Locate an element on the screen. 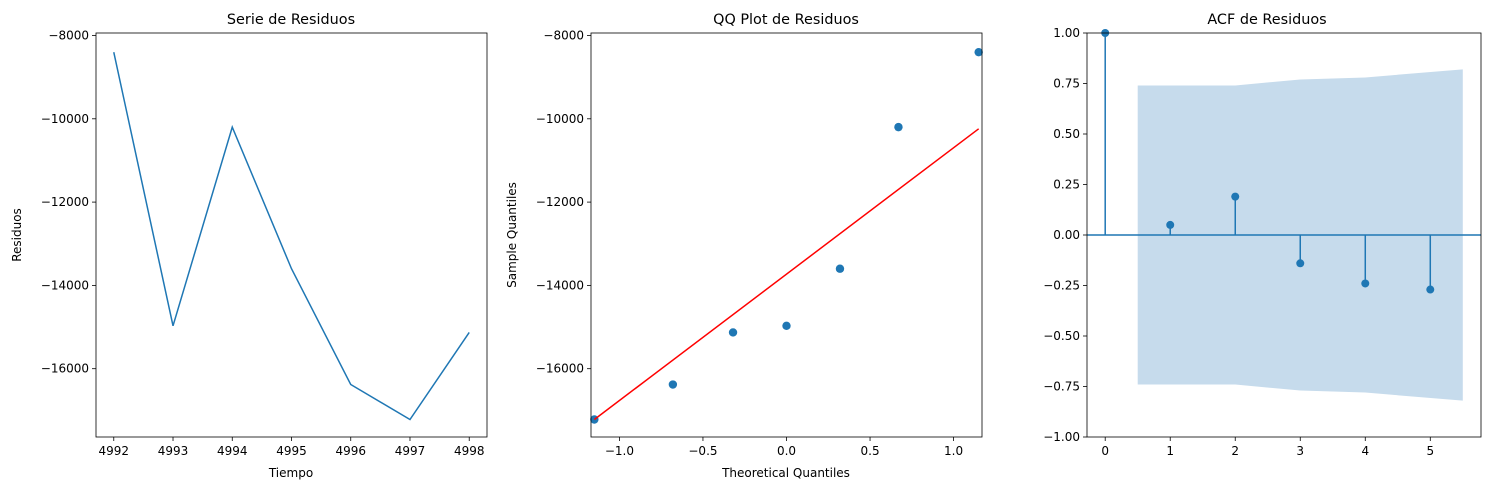 Image resolution: width=1489 pixels, height=490 pixels. x-tick-label: 4992 is located at coordinates (113, 451).